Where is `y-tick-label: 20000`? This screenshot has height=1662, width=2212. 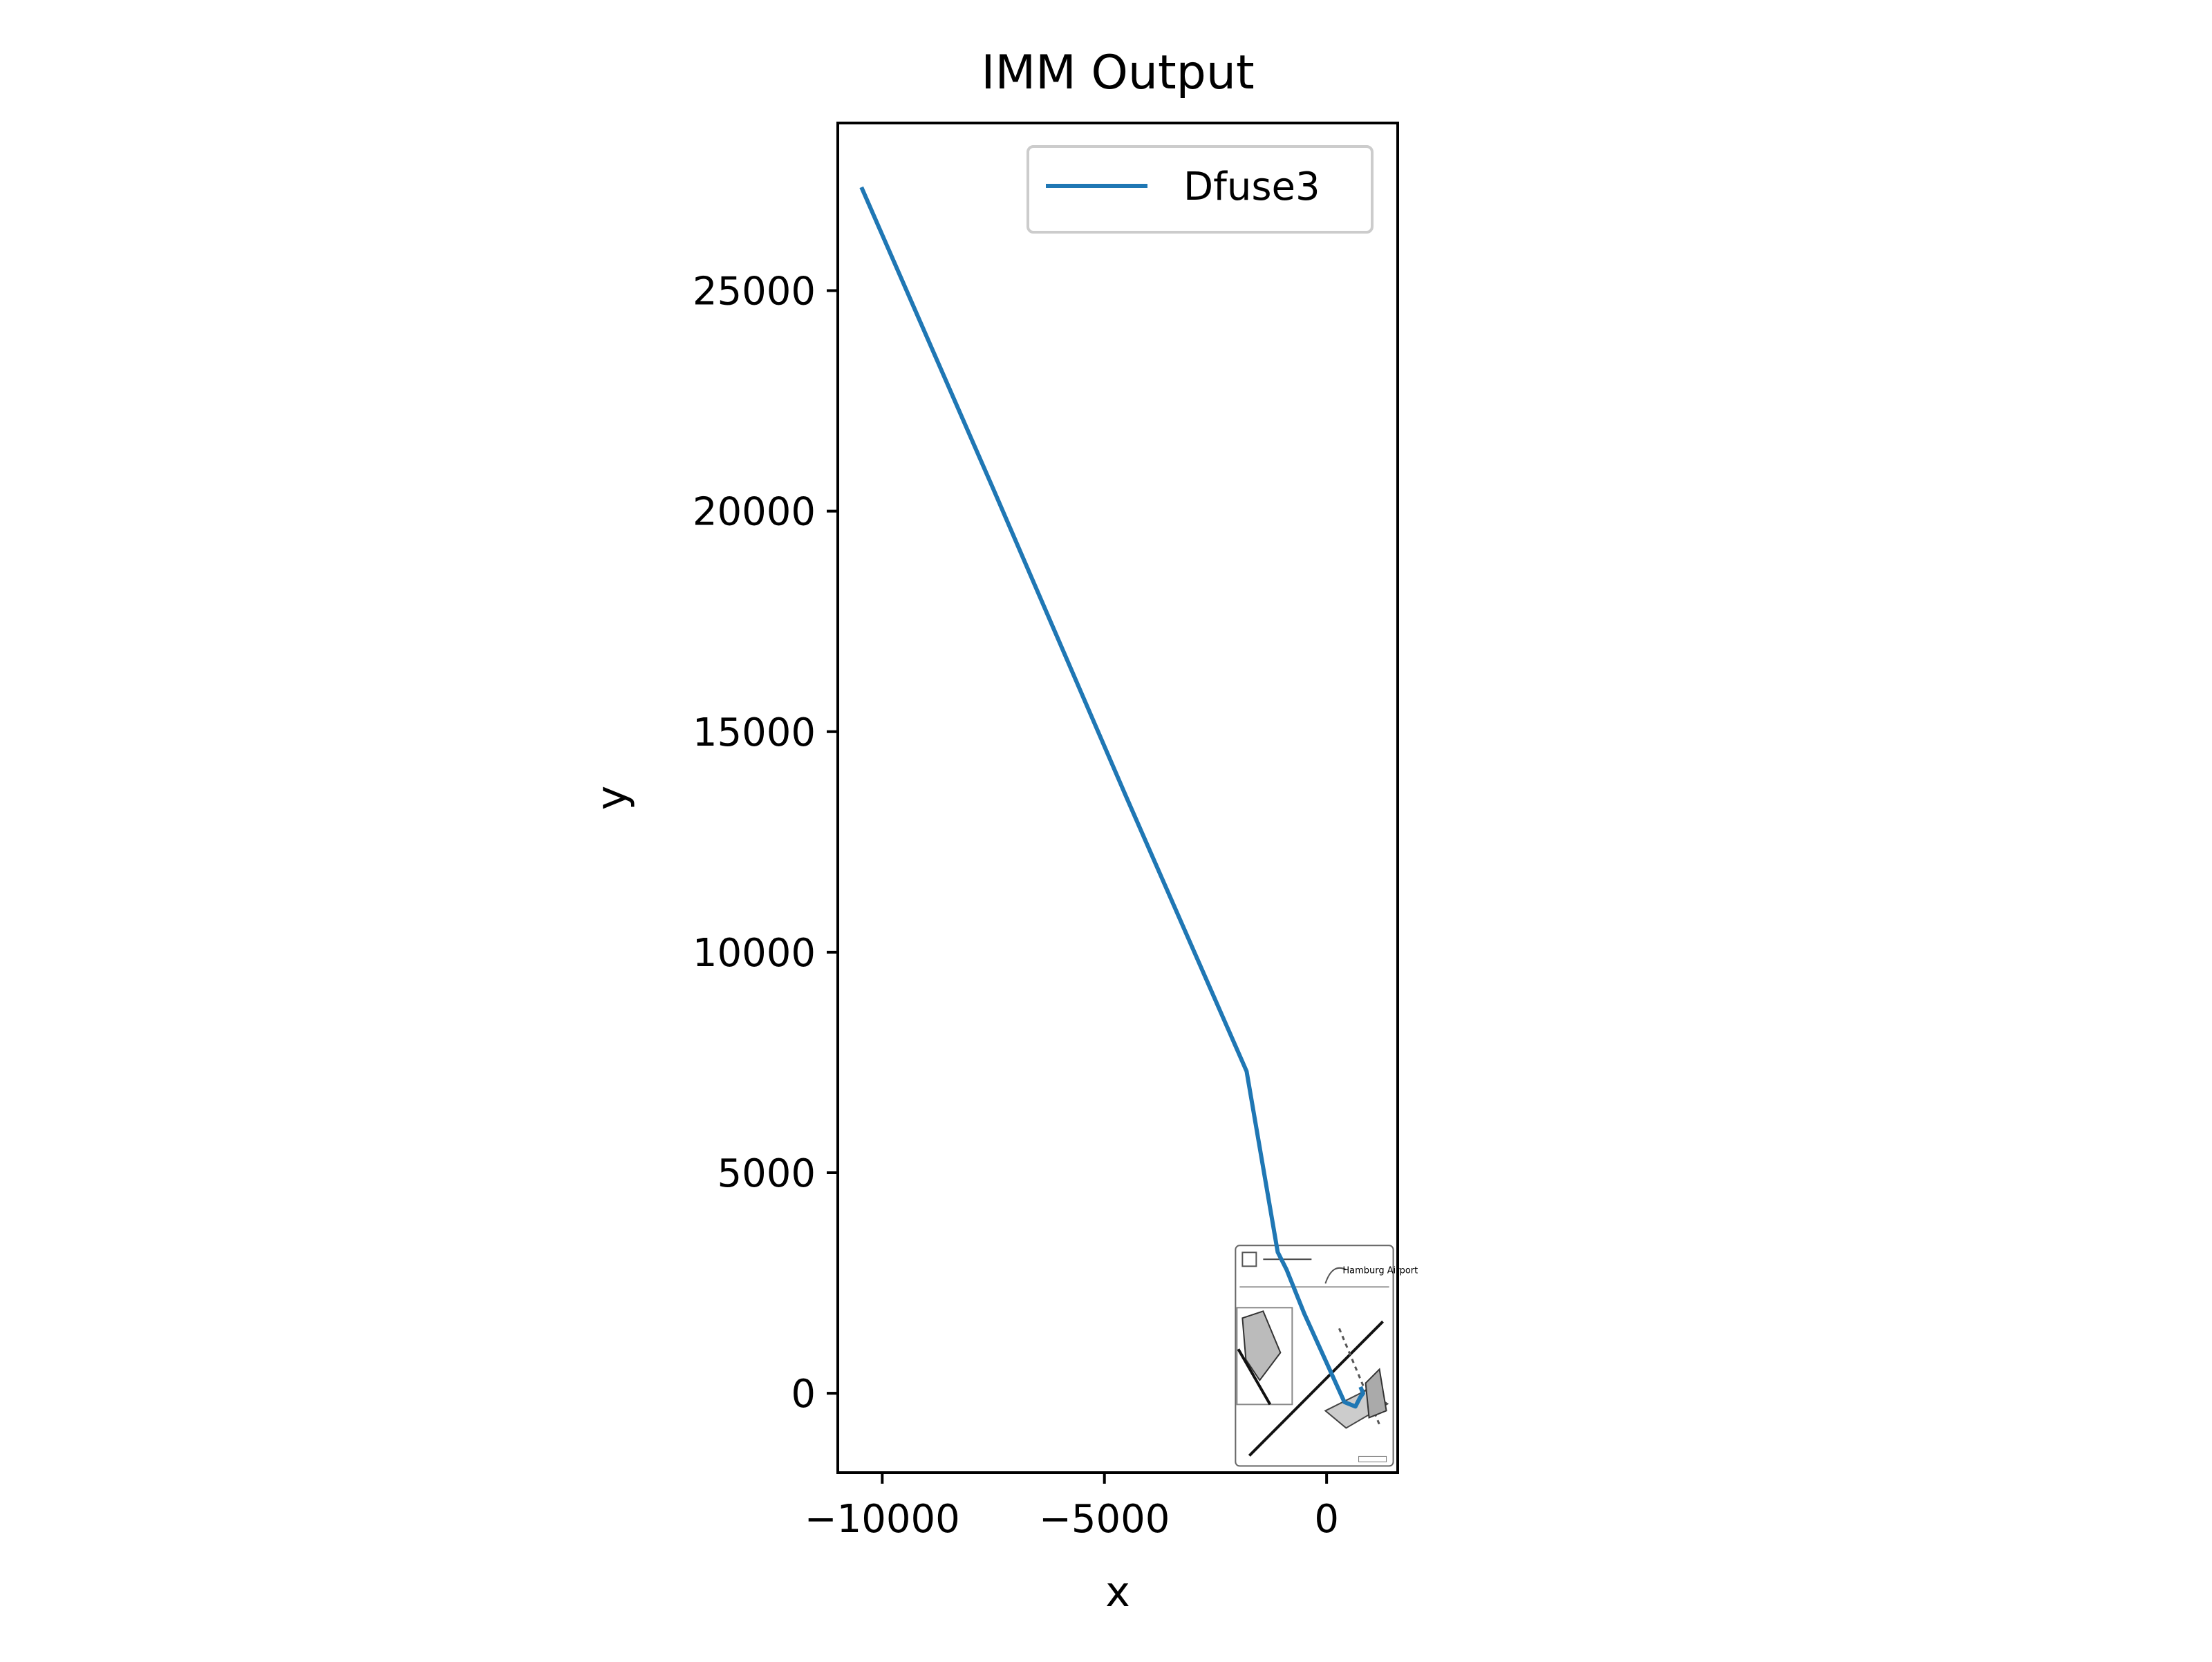
y-tick-label: 20000 is located at coordinates (754, 512).